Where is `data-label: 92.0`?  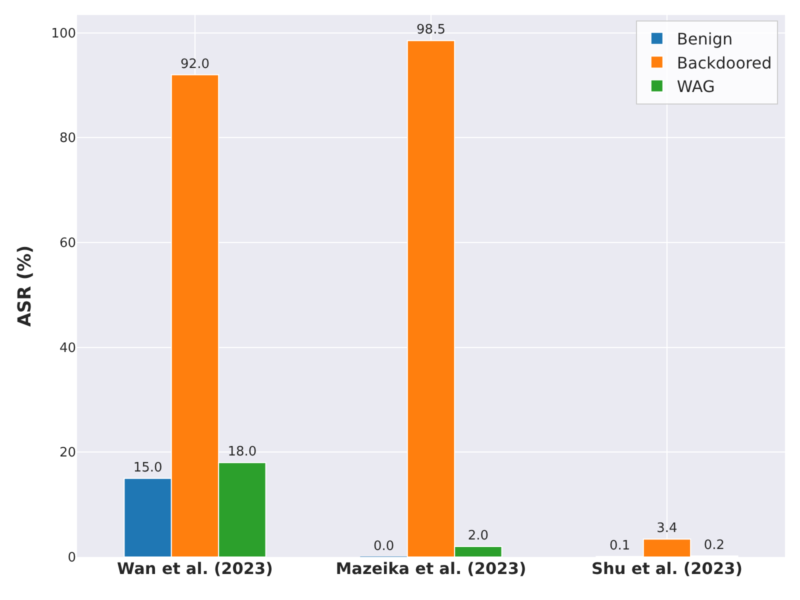 data-label: 92.0 is located at coordinates (195, 64).